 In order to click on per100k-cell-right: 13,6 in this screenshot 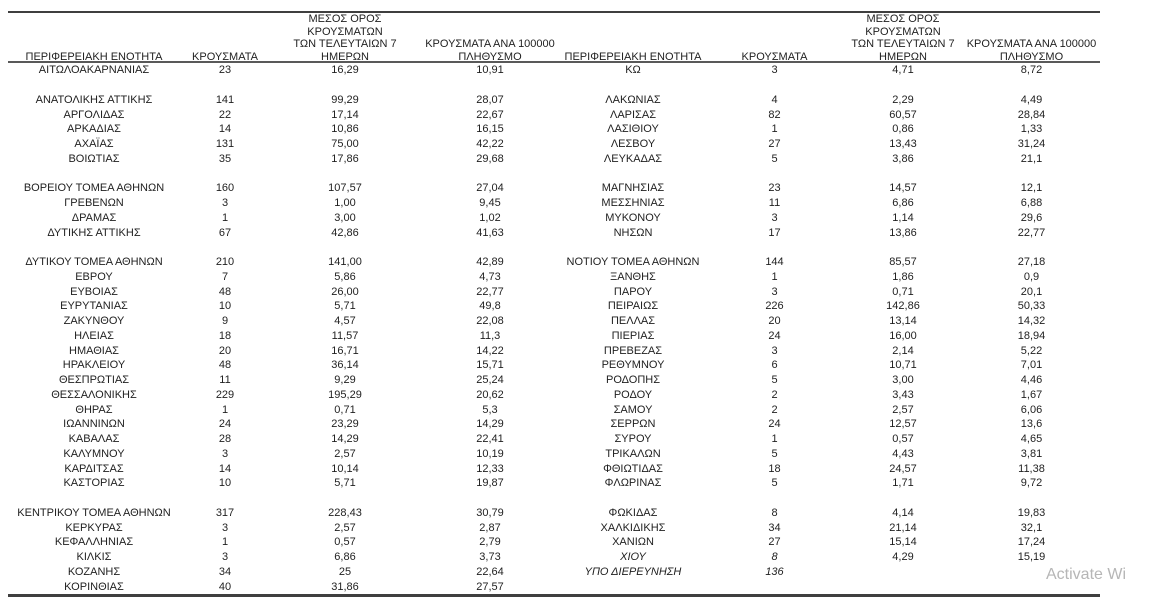, I will do `click(1031, 424)`.